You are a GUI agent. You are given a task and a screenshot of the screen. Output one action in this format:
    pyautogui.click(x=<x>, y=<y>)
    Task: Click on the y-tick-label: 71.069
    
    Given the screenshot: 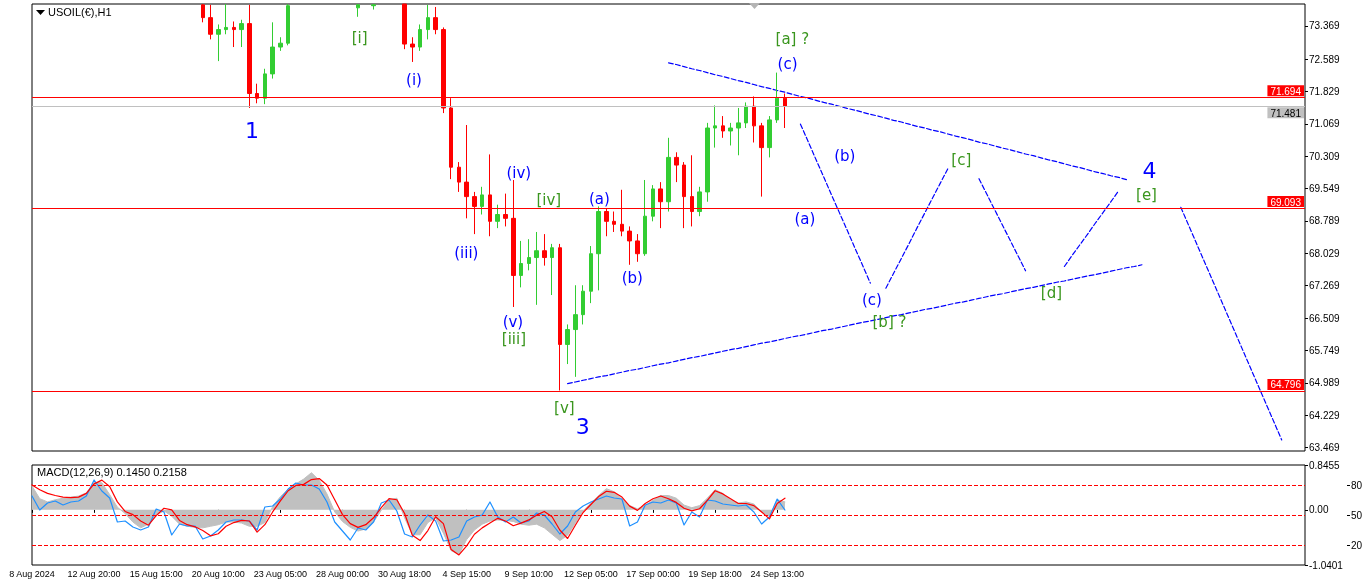 What is the action you would take?
    pyautogui.click(x=1325, y=124)
    